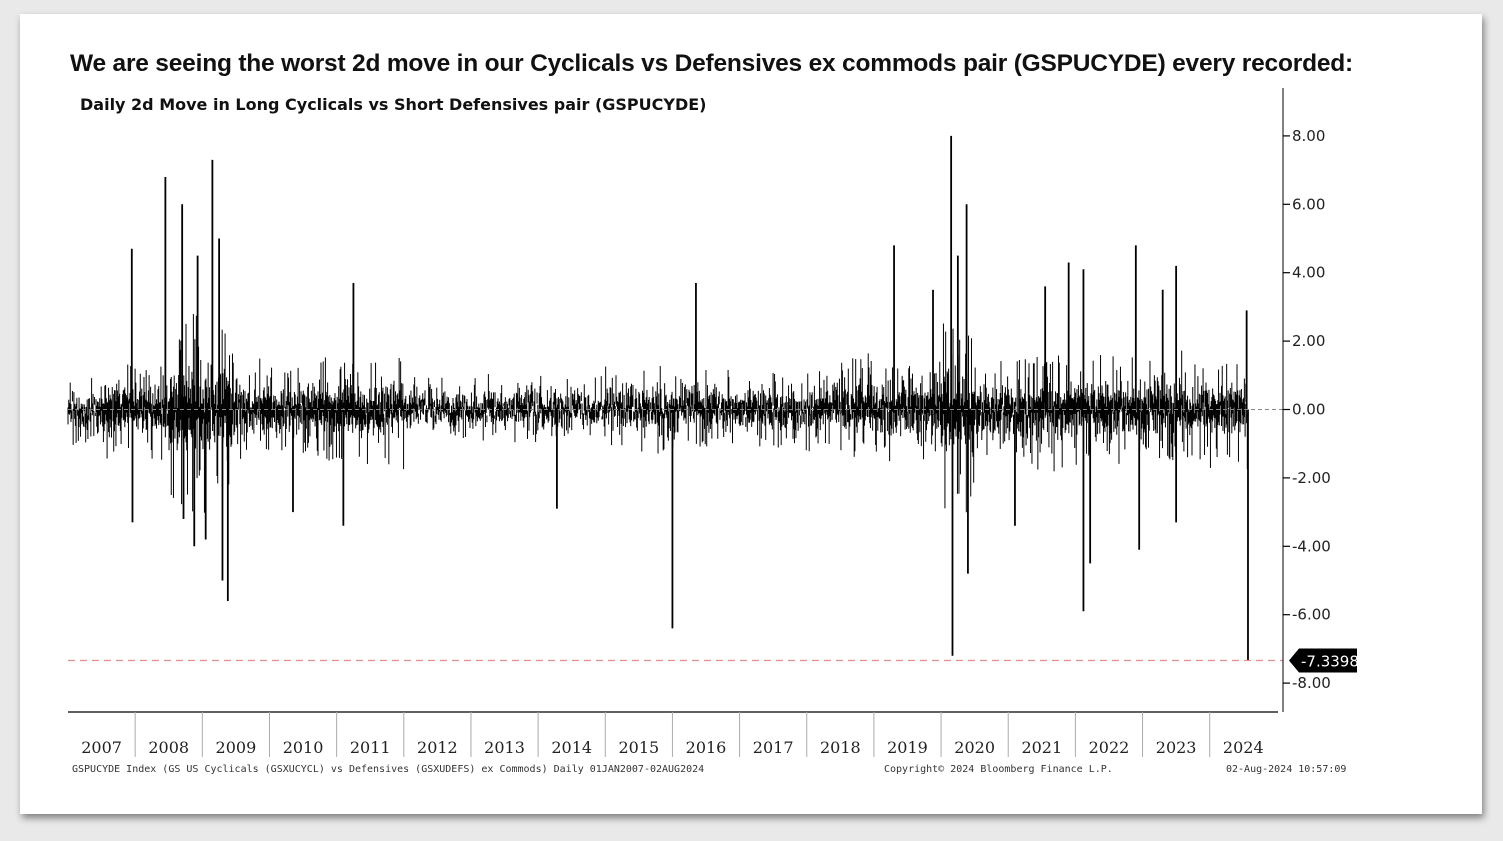 This screenshot has height=841, width=1503. Describe the element at coordinates (773, 747) in the screenshot. I see `x-tick-label: 2017` at that location.